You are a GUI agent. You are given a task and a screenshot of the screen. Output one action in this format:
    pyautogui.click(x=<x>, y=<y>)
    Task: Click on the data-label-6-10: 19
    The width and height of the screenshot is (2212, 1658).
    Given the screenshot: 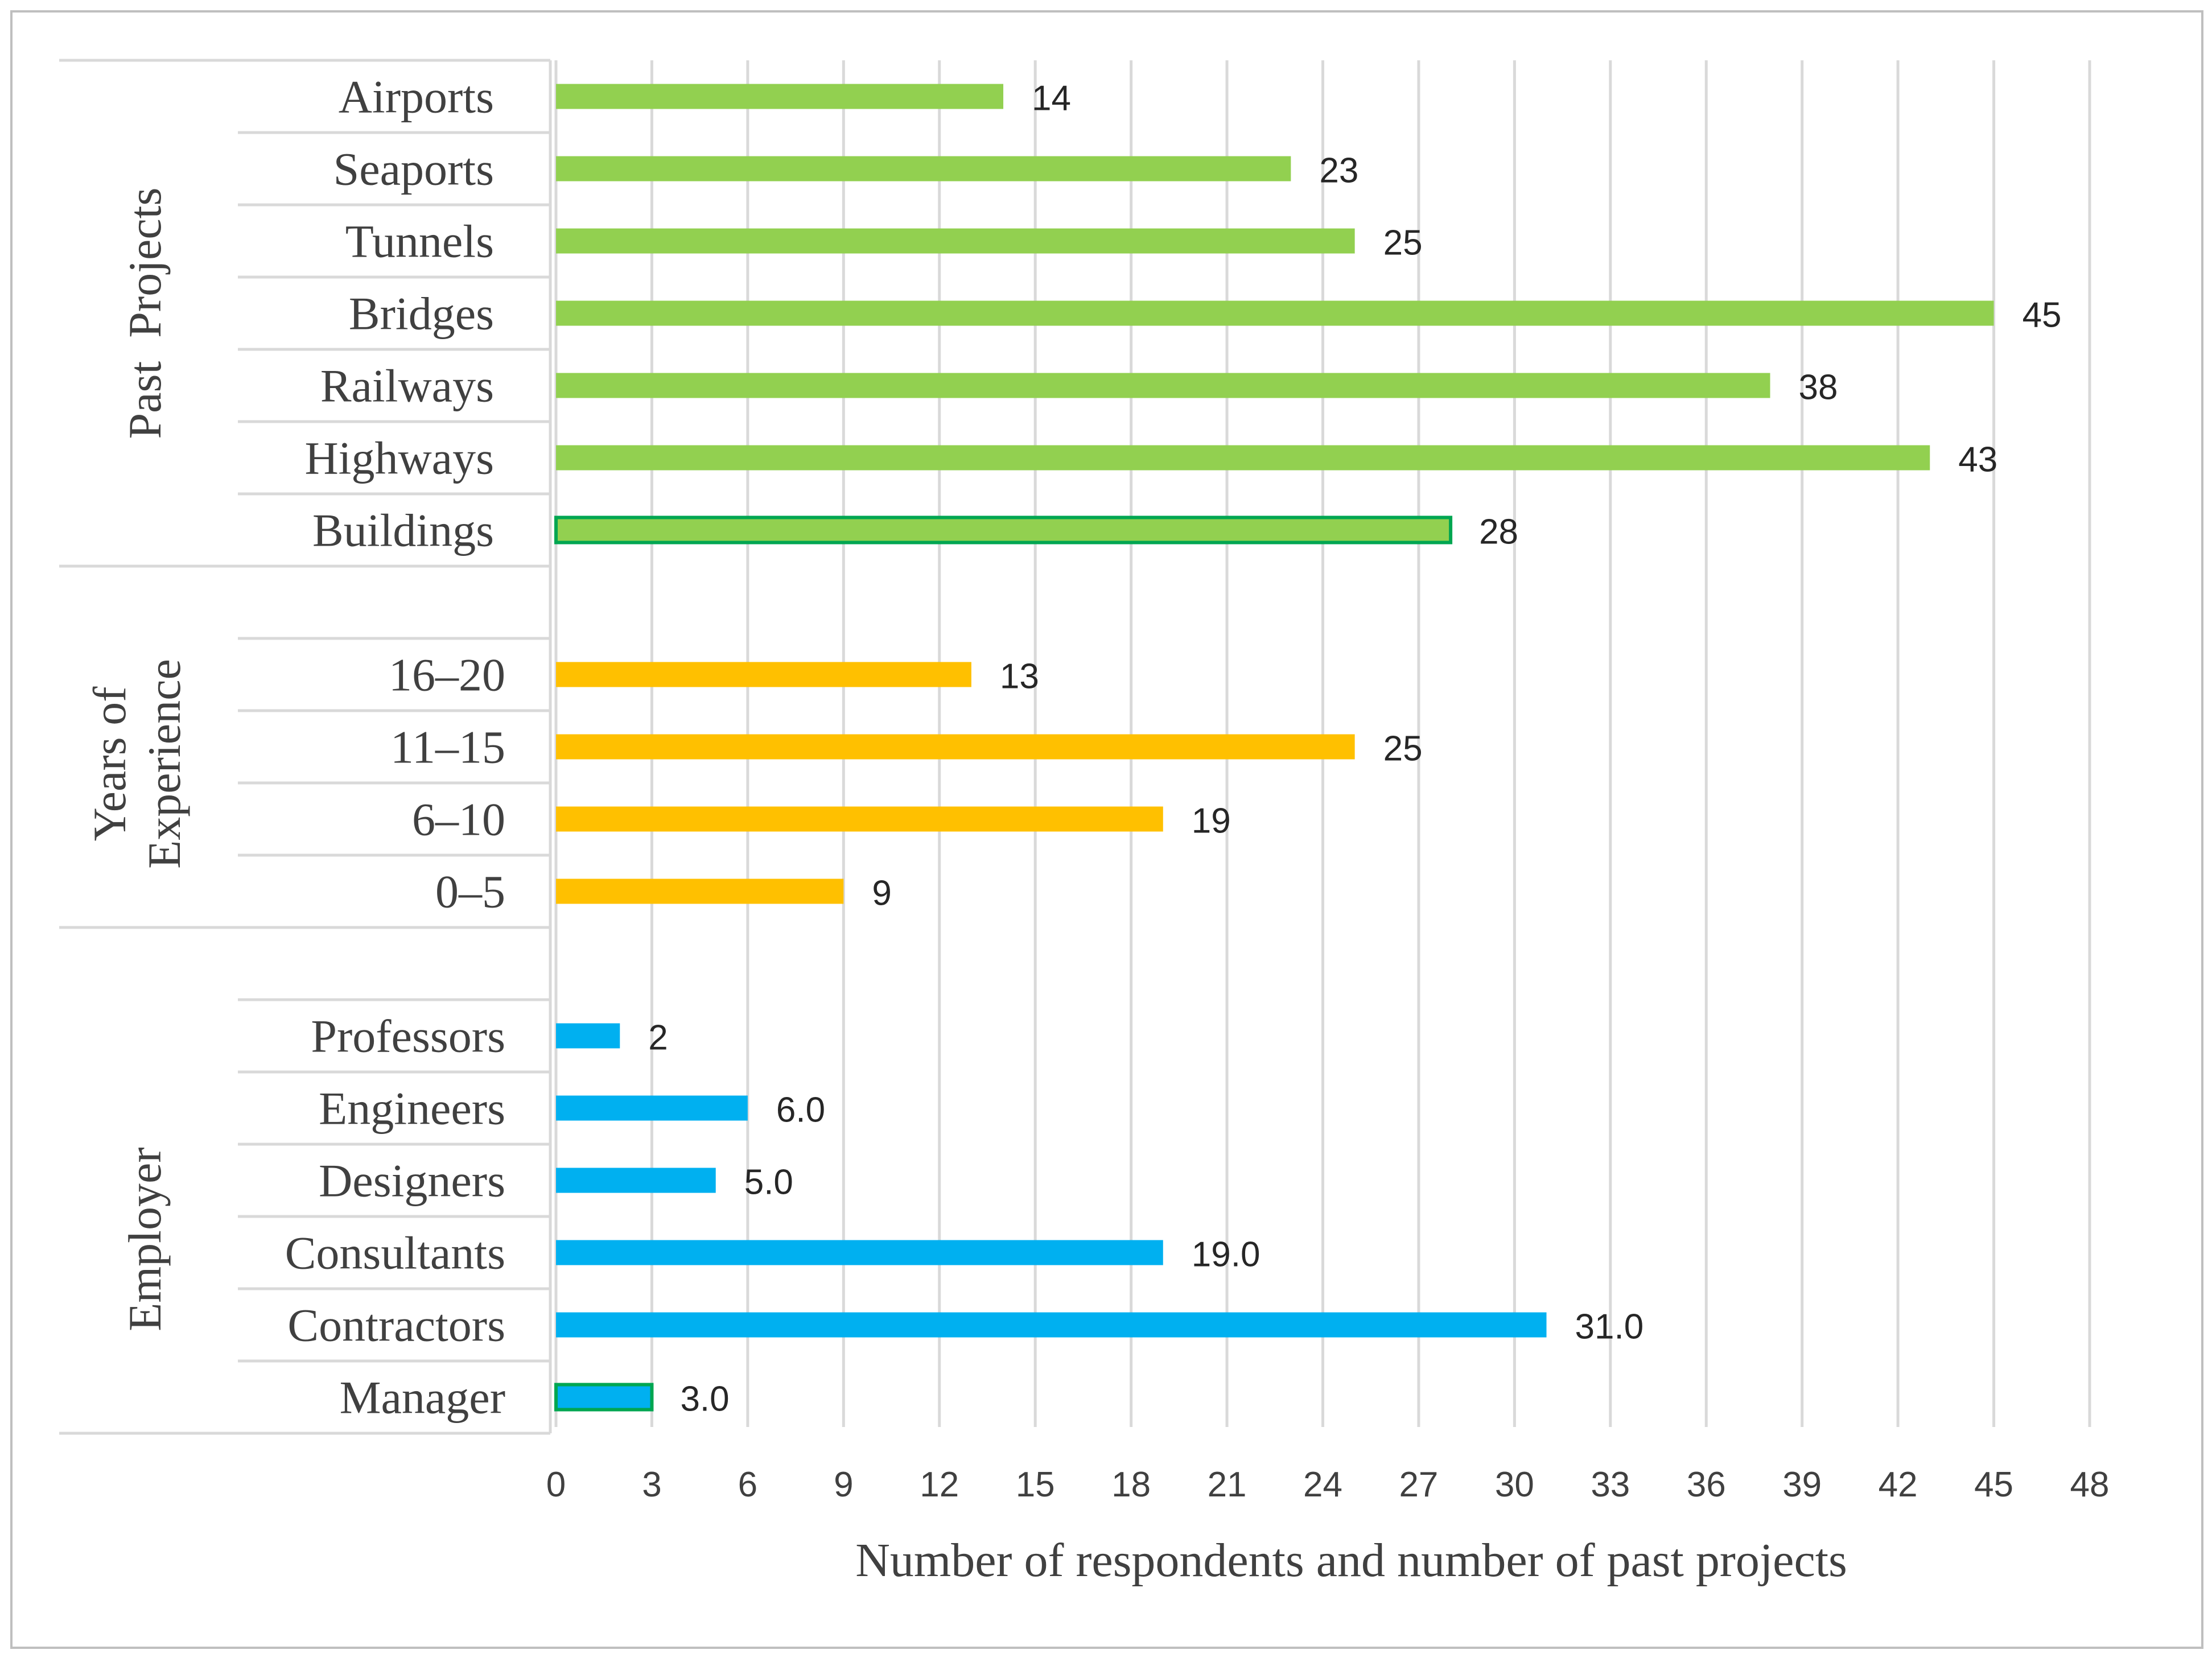 What is the action you would take?
    pyautogui.click(x=1211, y=821)
    